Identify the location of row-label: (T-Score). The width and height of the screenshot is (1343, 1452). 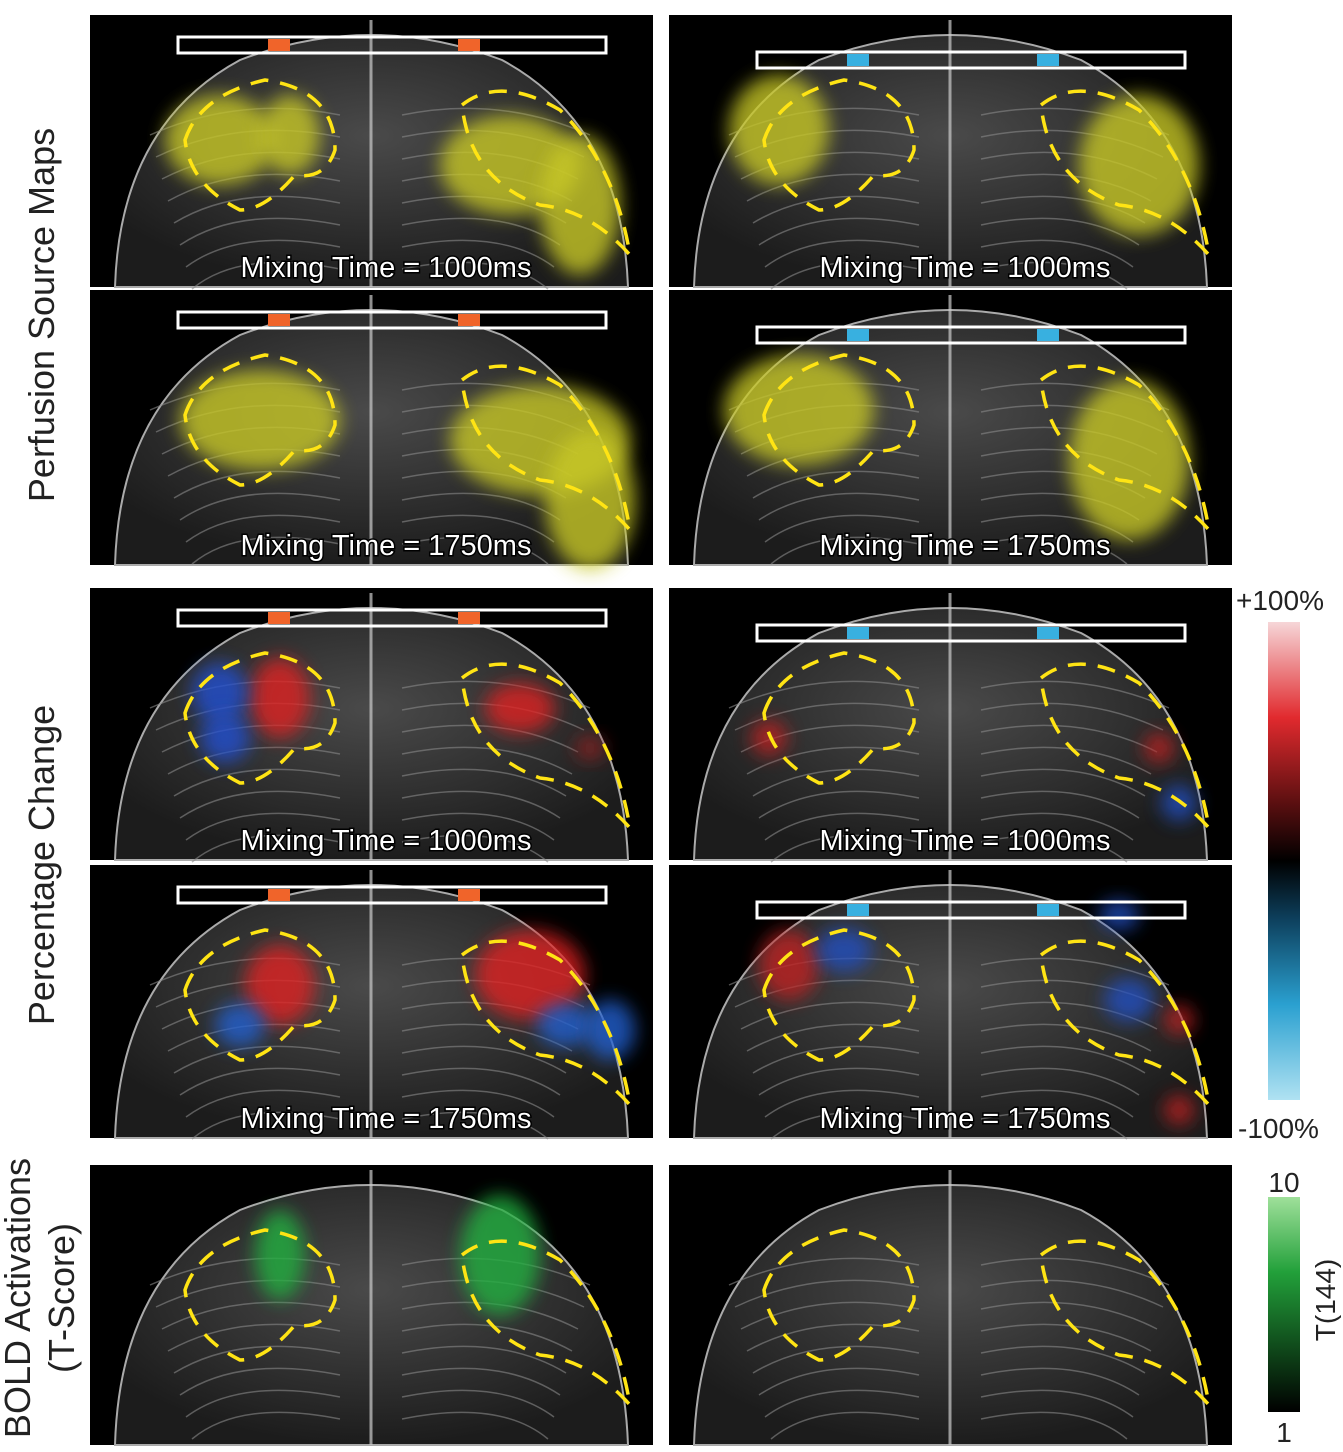
(61, 1298).